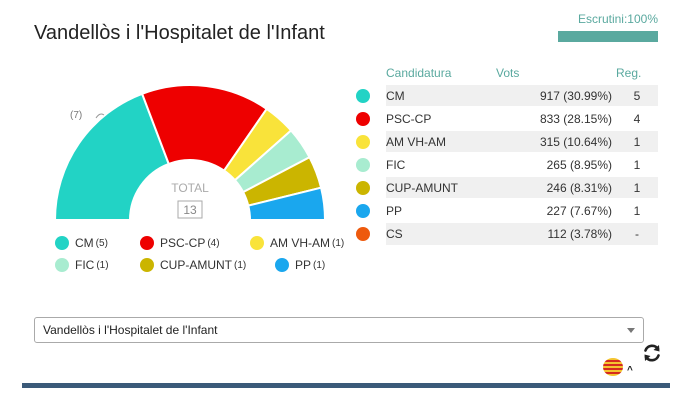  I want to click on header-seats: Reg., so click(629, 72).